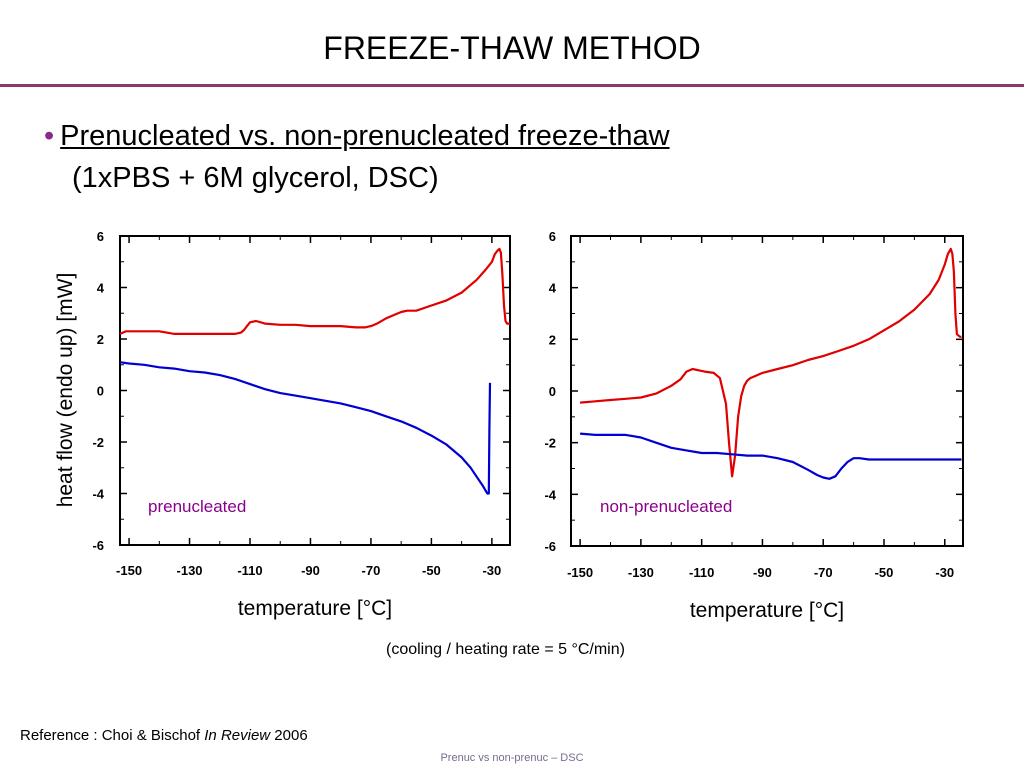 This screenshot has height=768, width=1024. What do you see at coordinates (289, 735) in the screenshot?
I see `reference-year: 2006` at bounding box center [289, 735].